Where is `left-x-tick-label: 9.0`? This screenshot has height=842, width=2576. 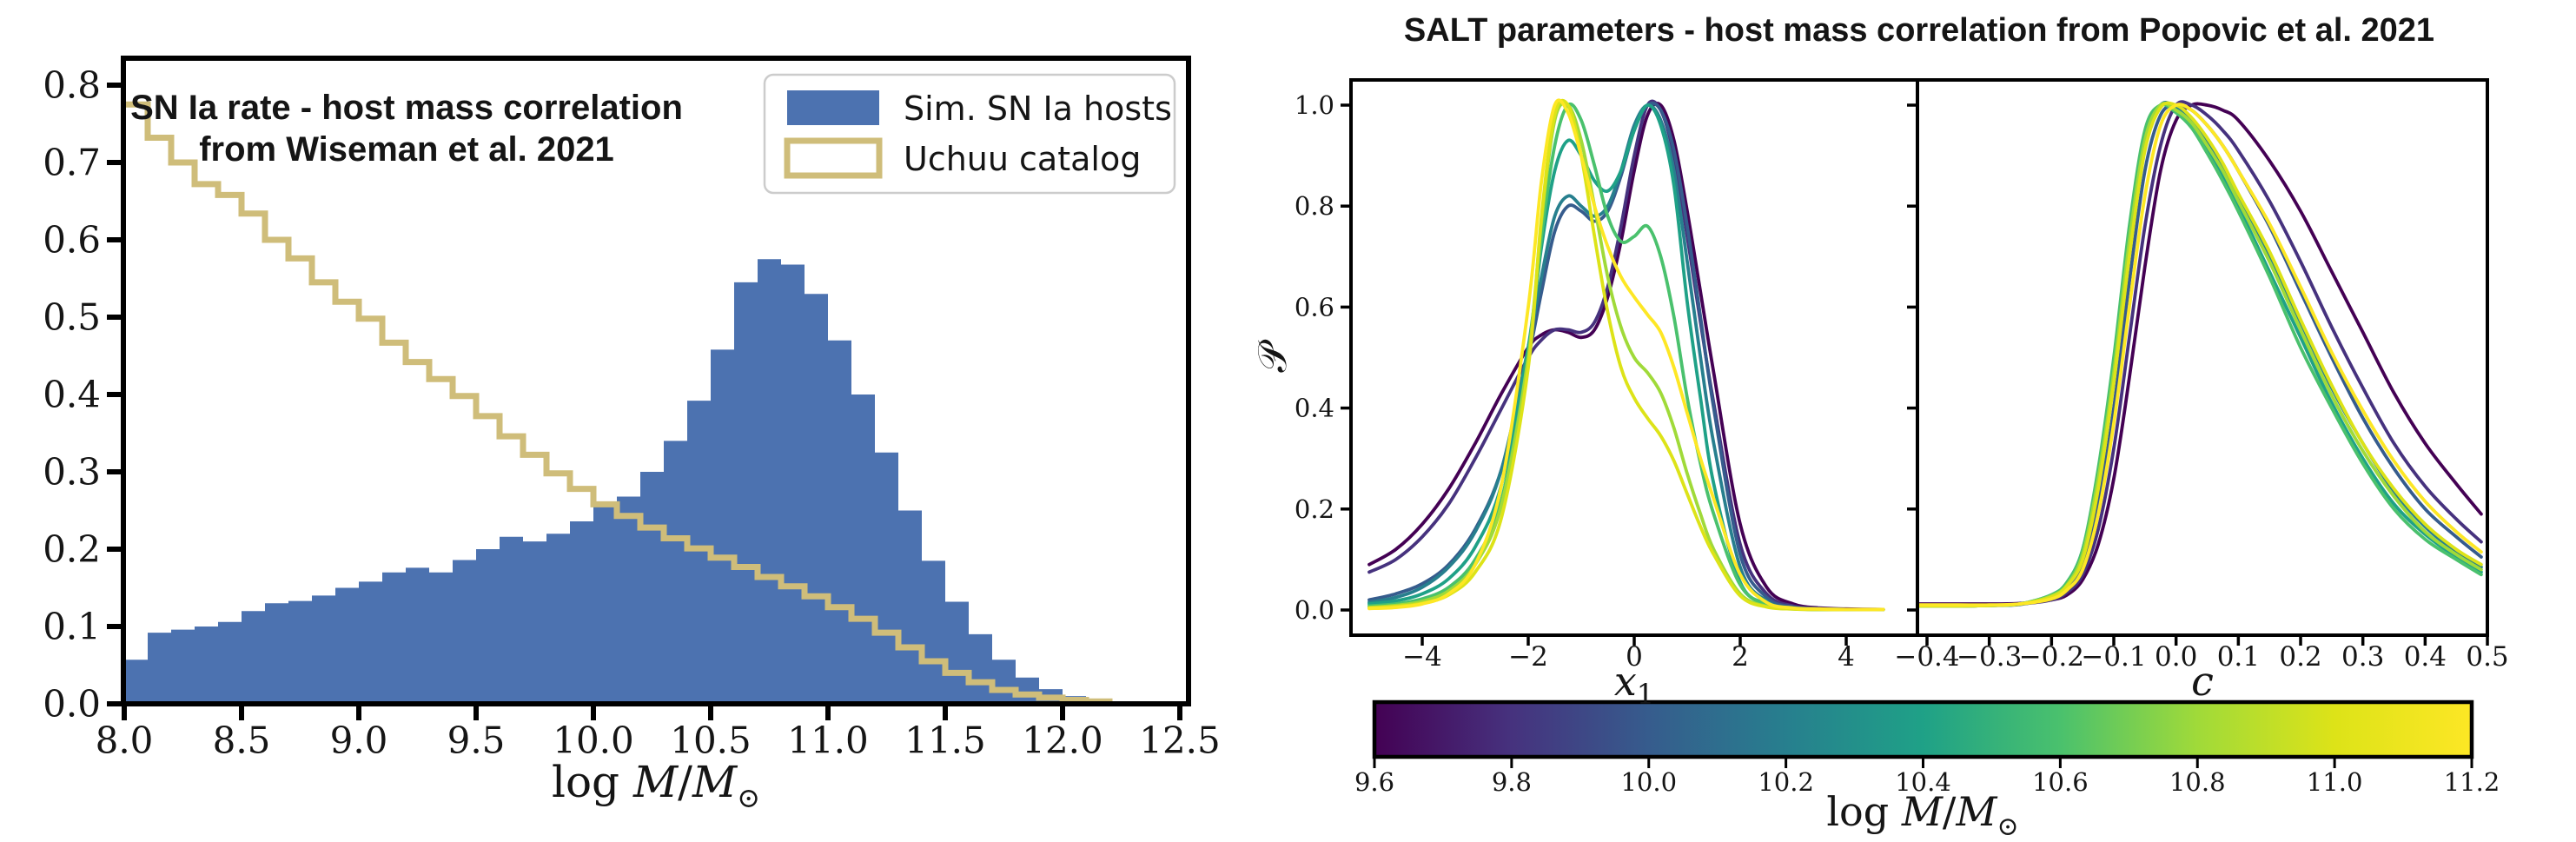
left-x-tick-label: 9.0 is located at coordinates (359, 740).